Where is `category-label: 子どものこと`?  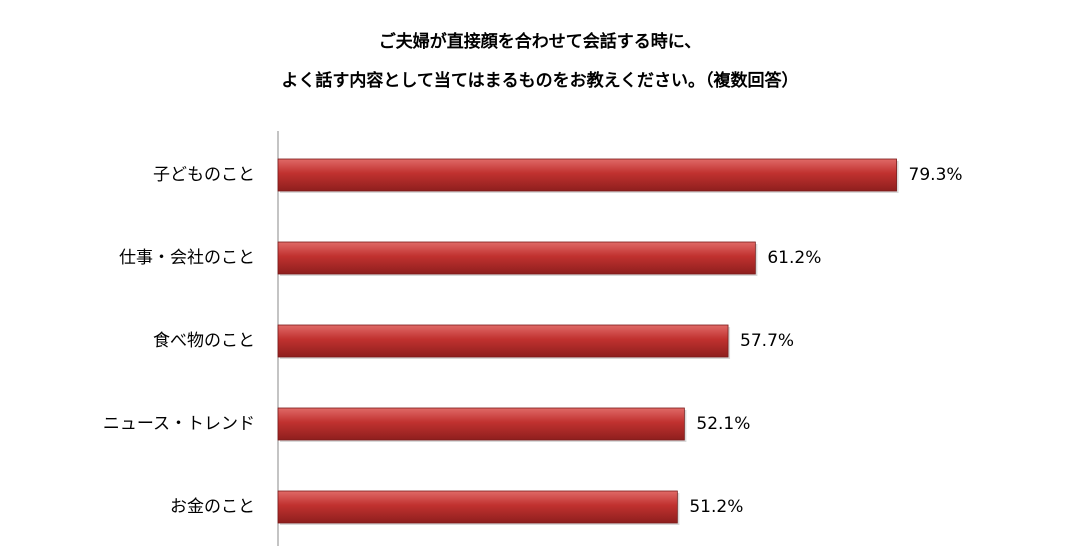 category-label: 子どものこと is located at coordinates (204, 175).